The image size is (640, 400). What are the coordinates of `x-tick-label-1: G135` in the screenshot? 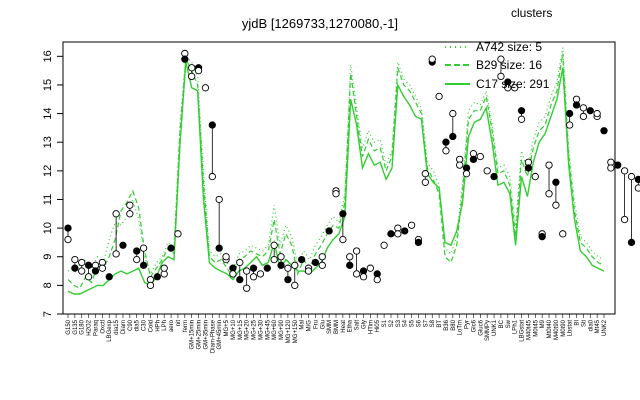 It's located at (76, 326).